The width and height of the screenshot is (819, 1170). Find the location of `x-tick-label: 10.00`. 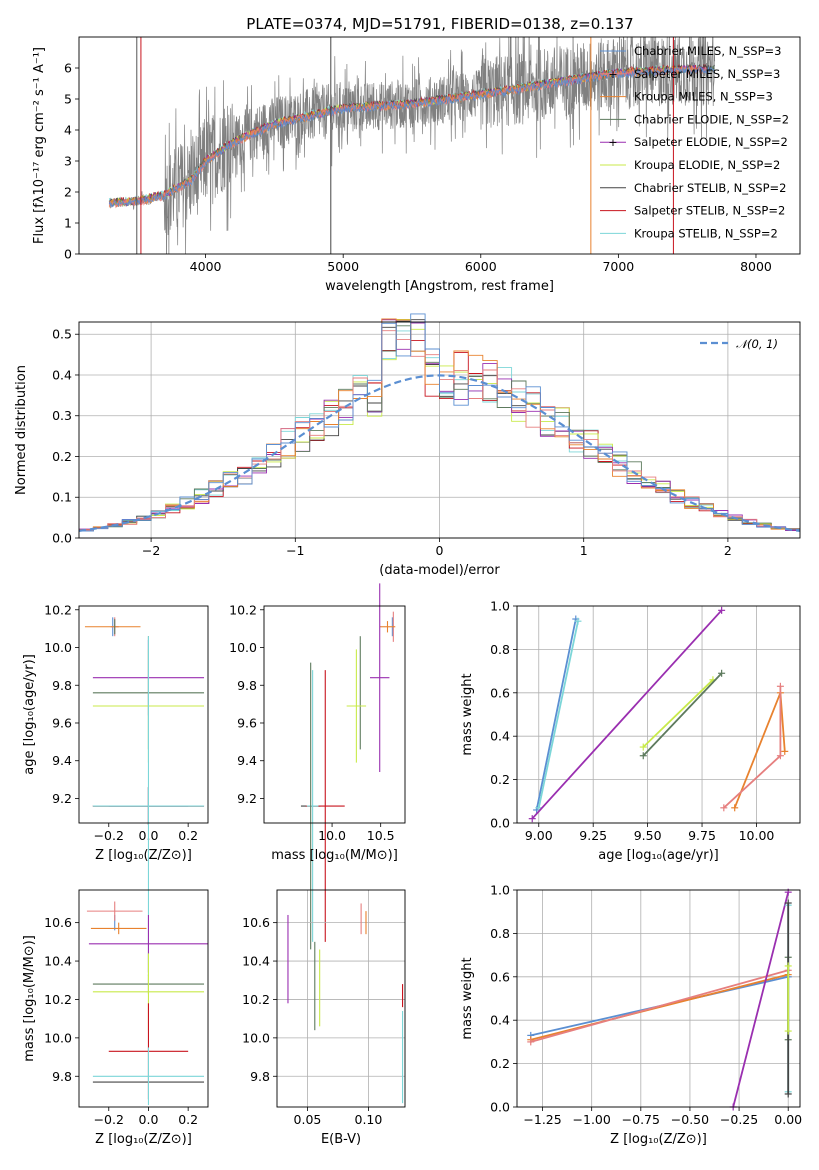

x-tick-label: 10.00 is located at coordinates (757, 835).